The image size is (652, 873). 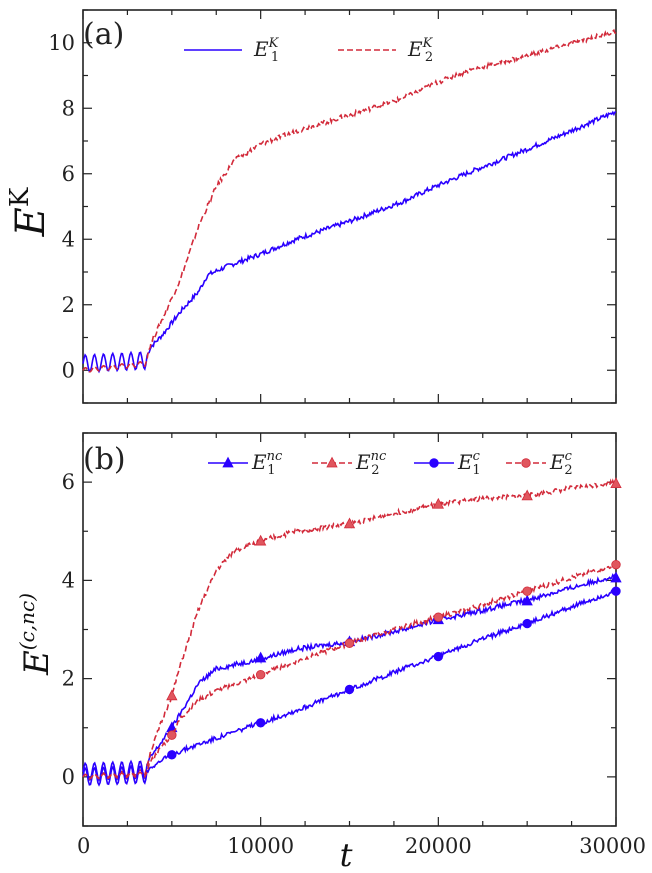 What do you see at coordinates (612, 846) in the screenshot?
I see `x-tick-label: 30000` at bounding box center [612, 846].